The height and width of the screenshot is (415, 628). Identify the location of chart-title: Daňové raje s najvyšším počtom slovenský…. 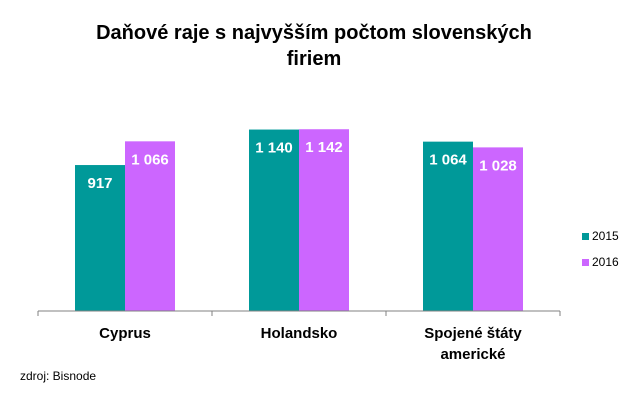
(314, 46).